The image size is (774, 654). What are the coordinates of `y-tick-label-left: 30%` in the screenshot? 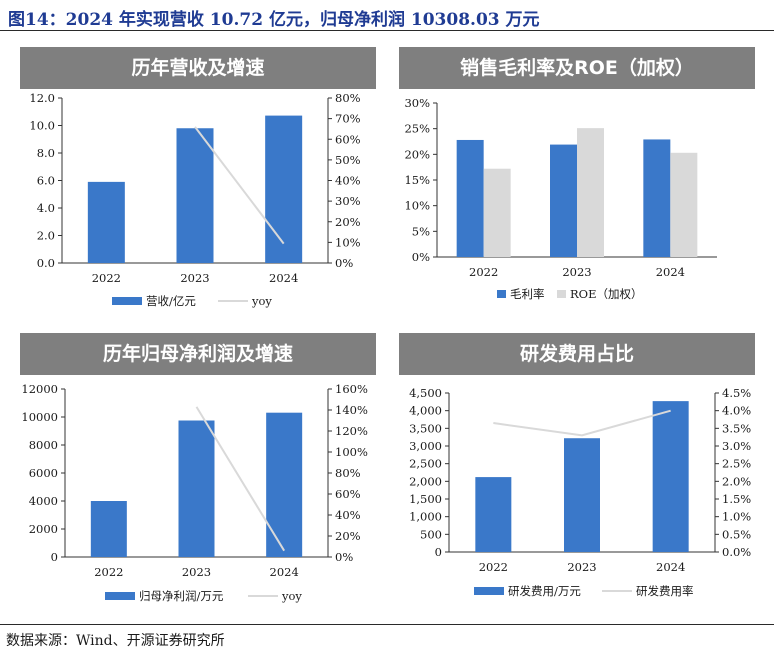 It's located at (417, 103).